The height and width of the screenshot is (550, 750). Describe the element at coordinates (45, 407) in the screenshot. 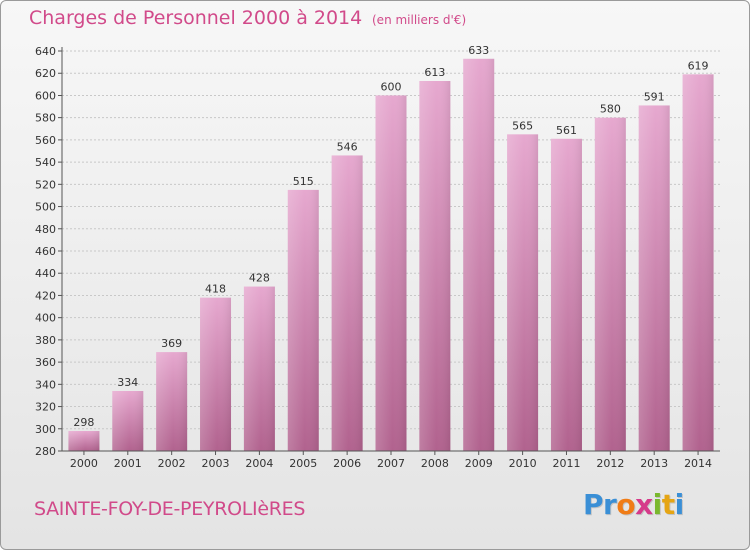

I see `y-tick-label: 320` at that location.